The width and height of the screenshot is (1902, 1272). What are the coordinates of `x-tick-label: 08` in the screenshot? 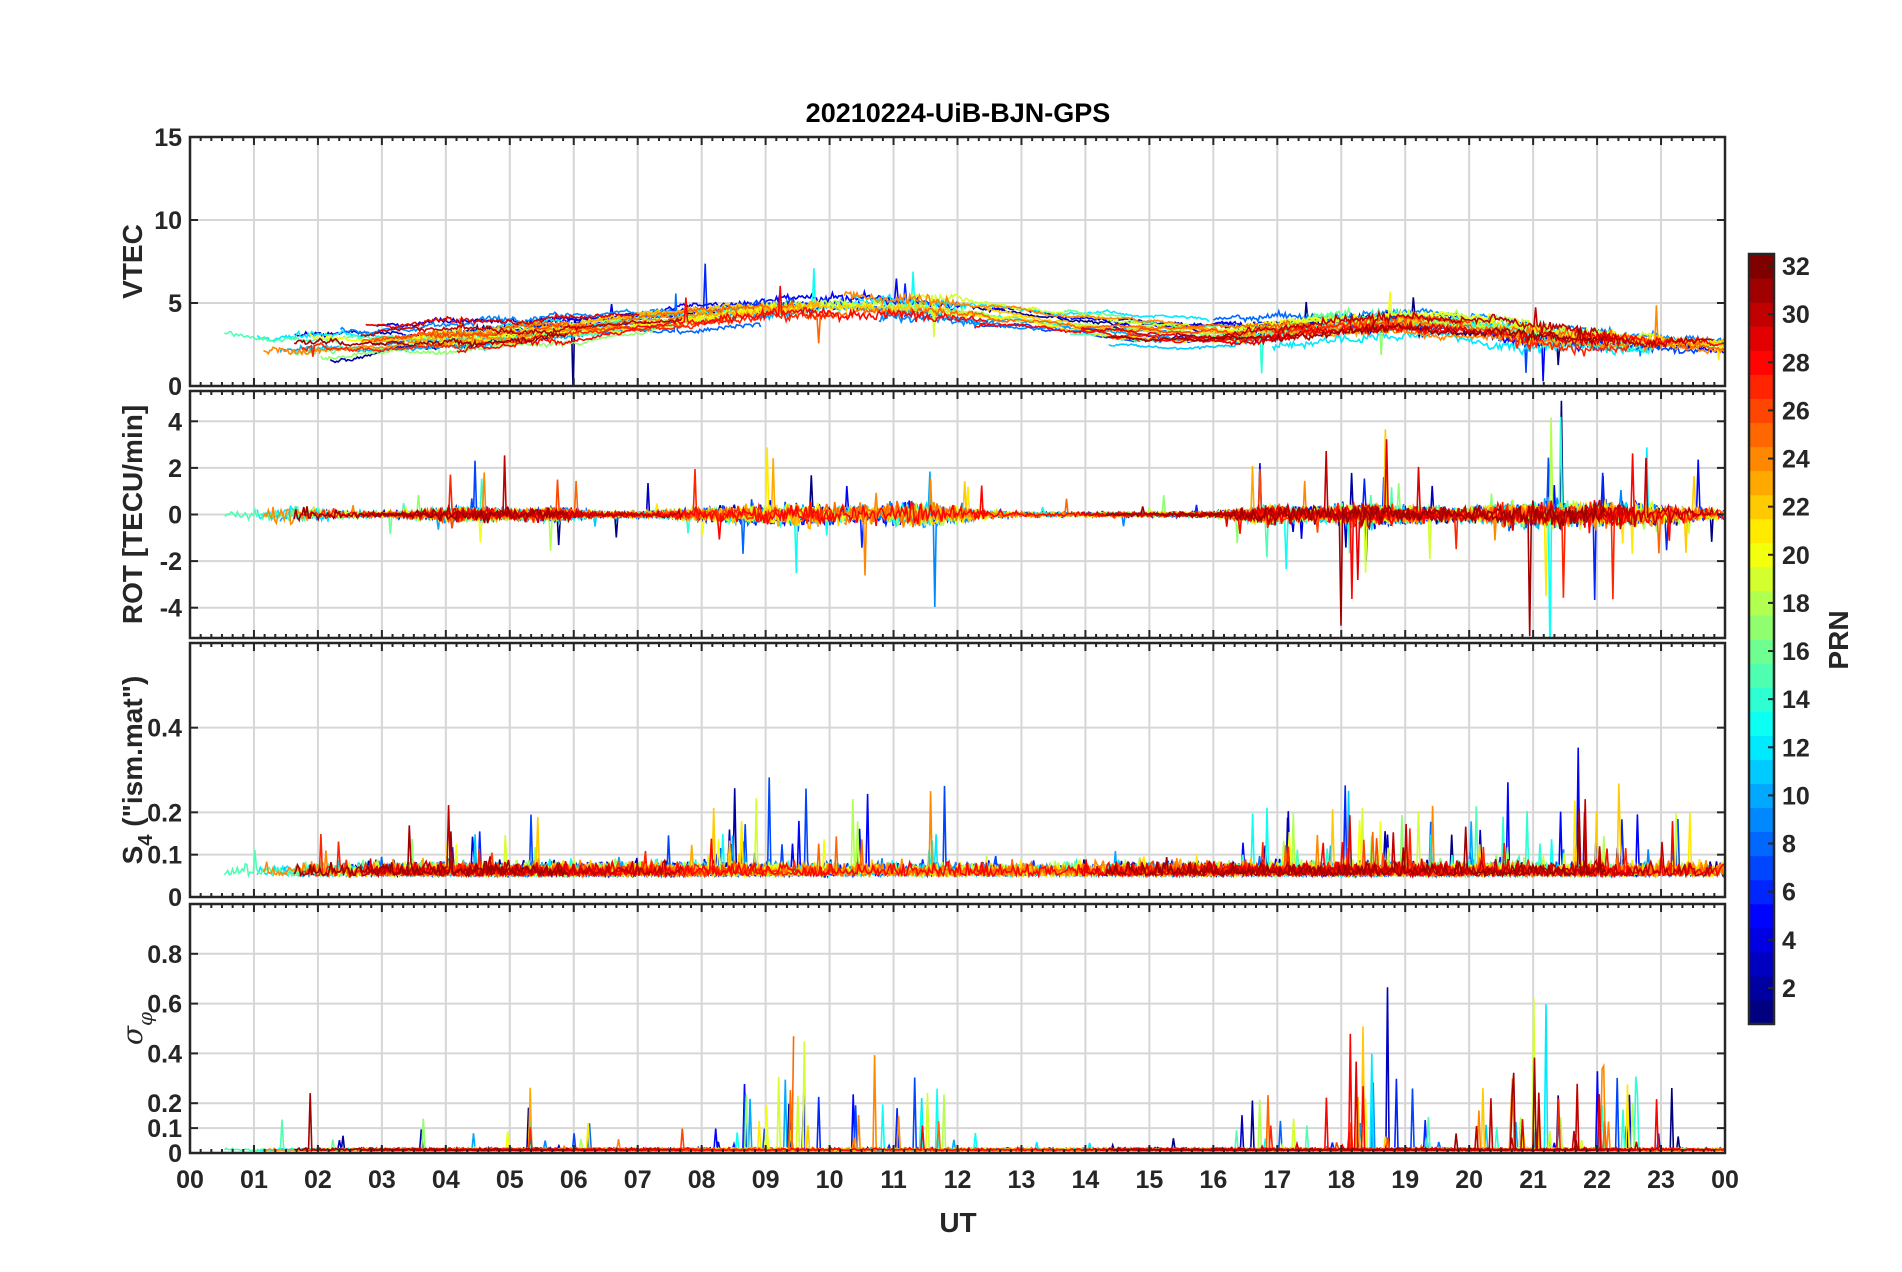 It's located at (702, 1180).